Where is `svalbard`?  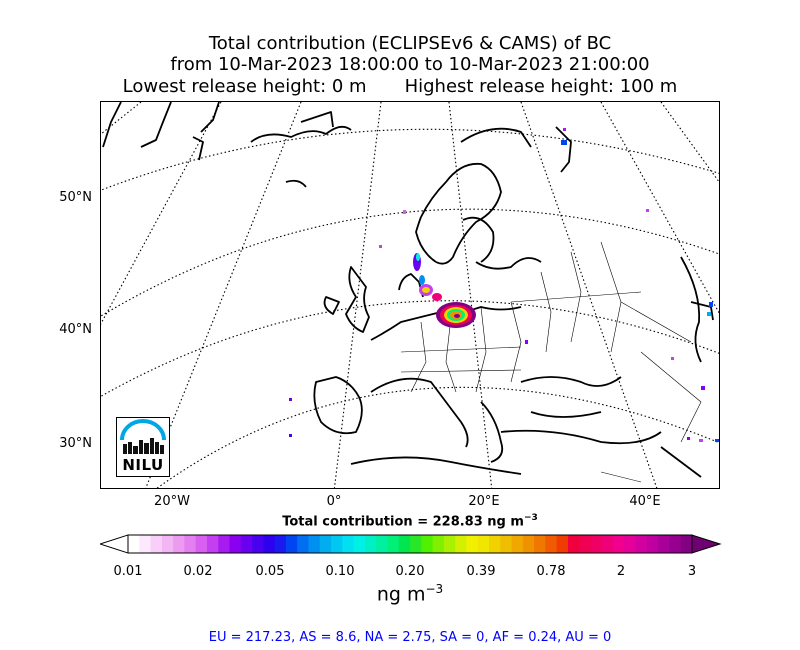 svalbard is located at coordinates (317, 119).